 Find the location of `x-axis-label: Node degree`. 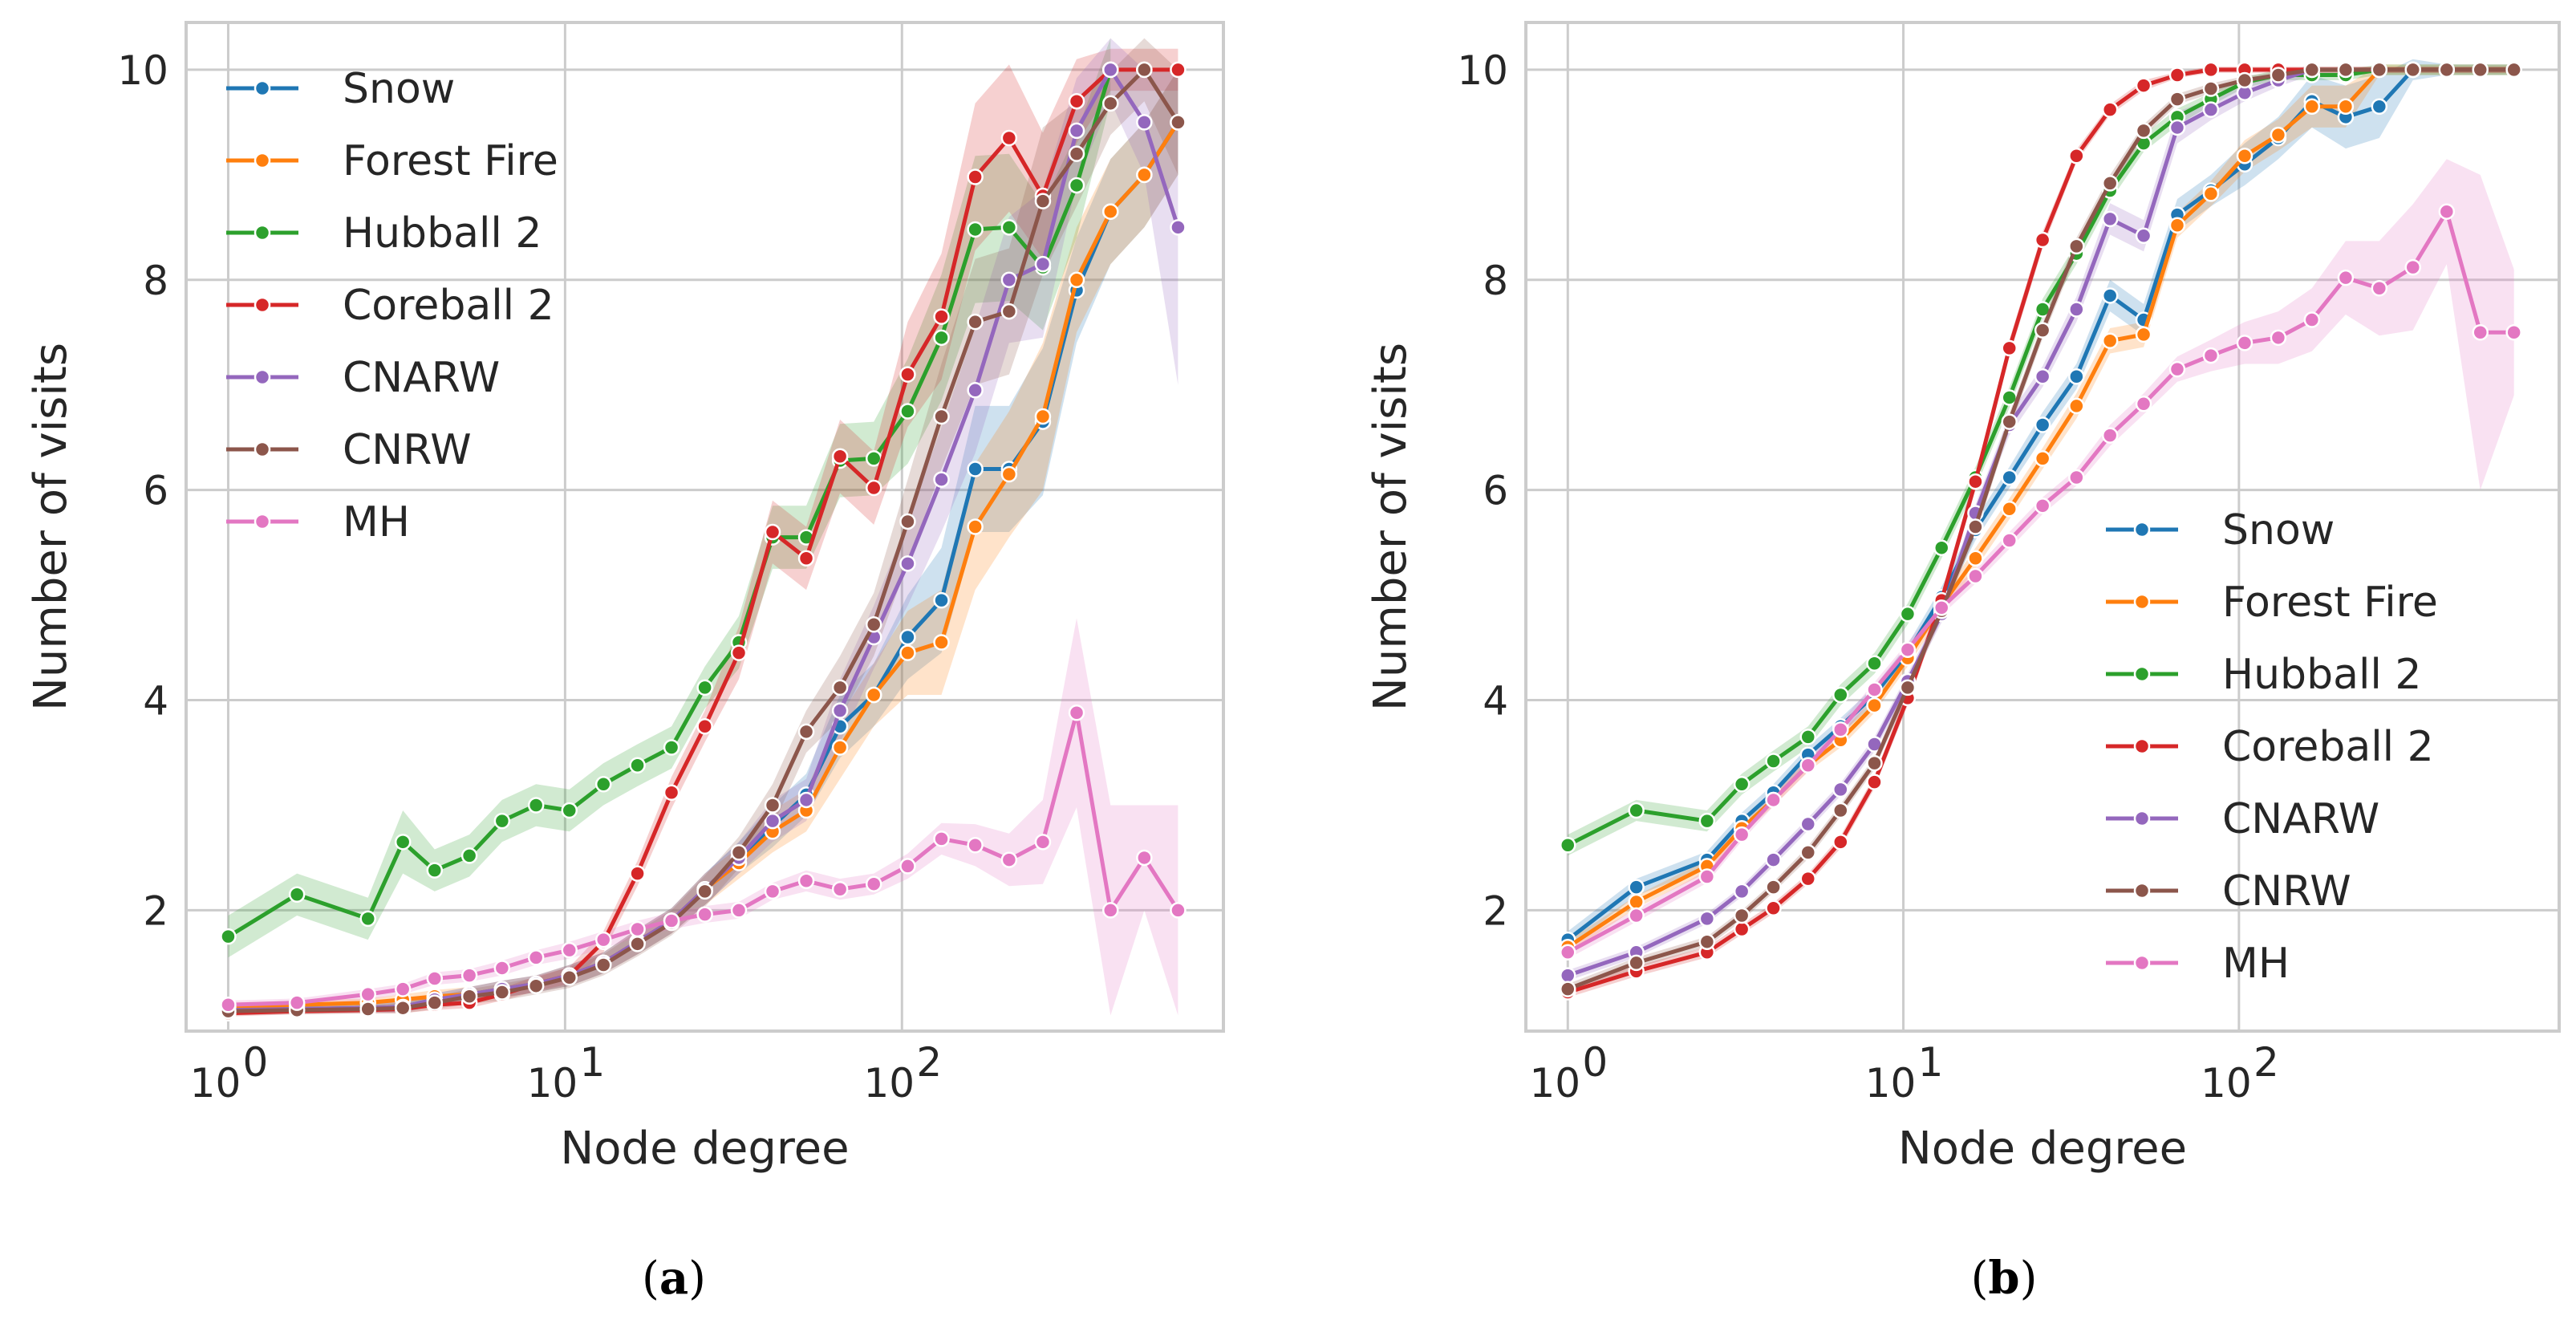

x-axis-label: Node degree is located at coordinates (704, 1149).